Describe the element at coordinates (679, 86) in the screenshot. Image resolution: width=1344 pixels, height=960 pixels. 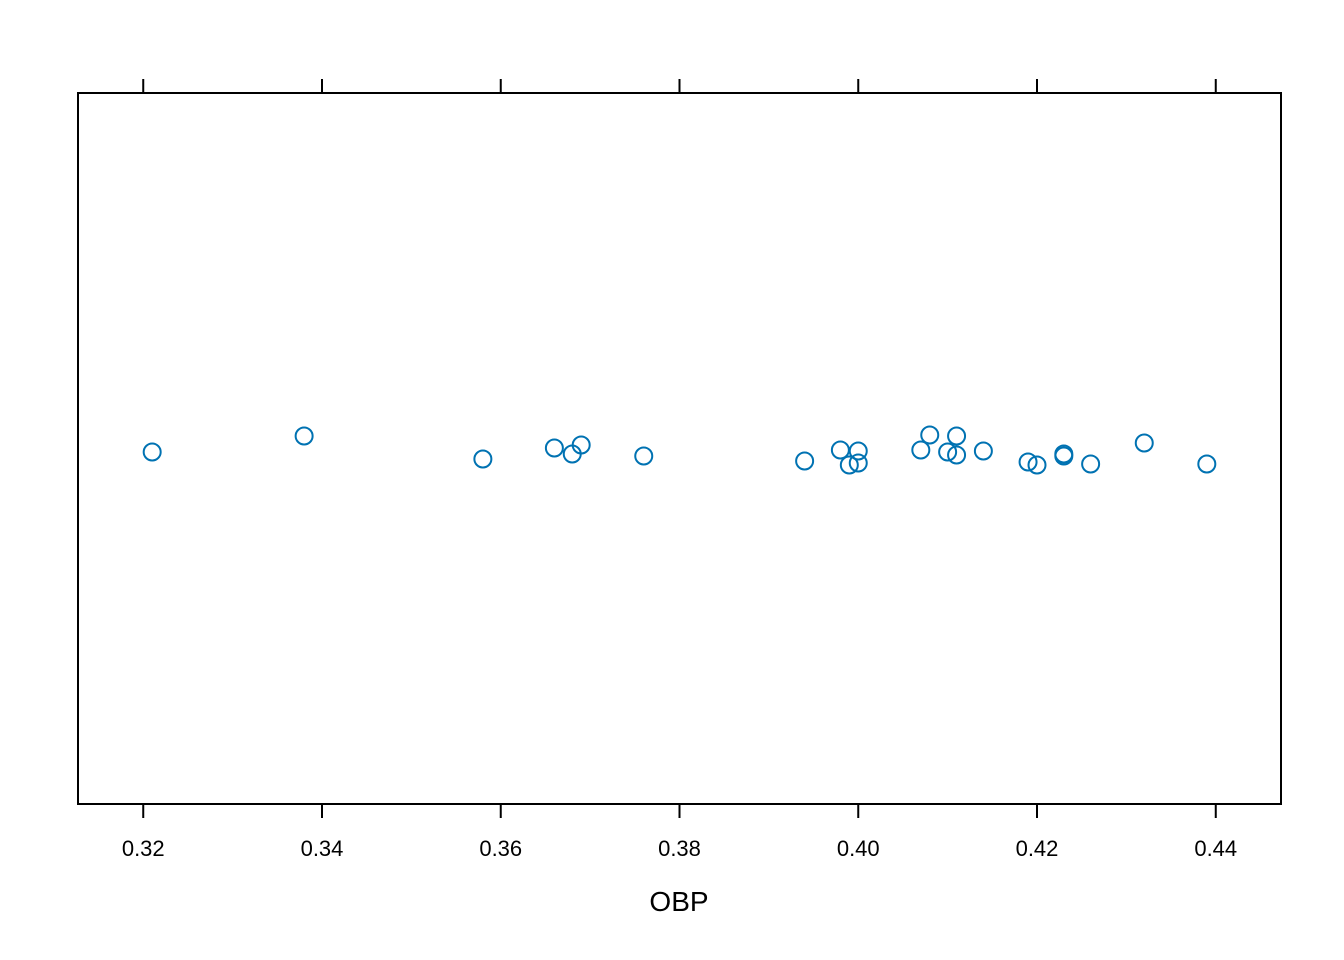
I see `x-axis-top-ticks` at that location.